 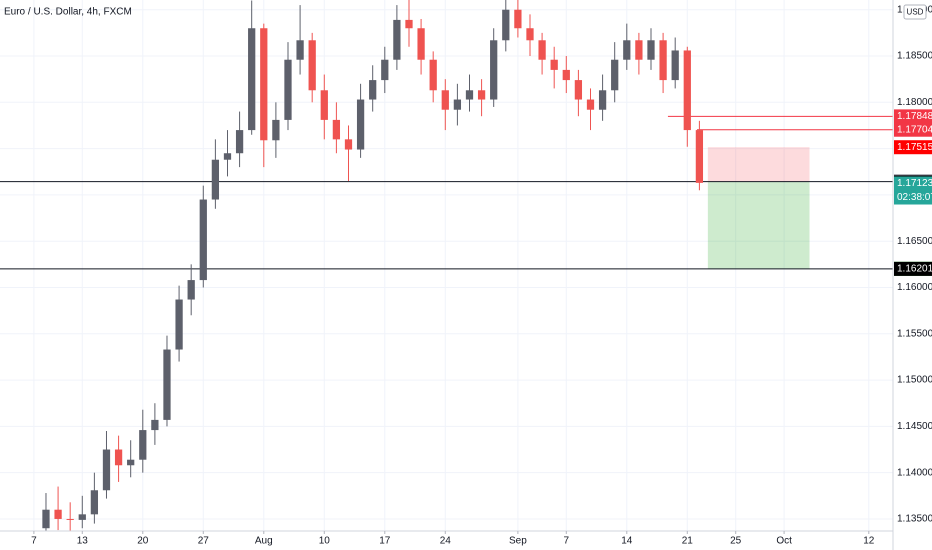 I want to click on x-tick-label: Sep, so click(x=518, y=541).